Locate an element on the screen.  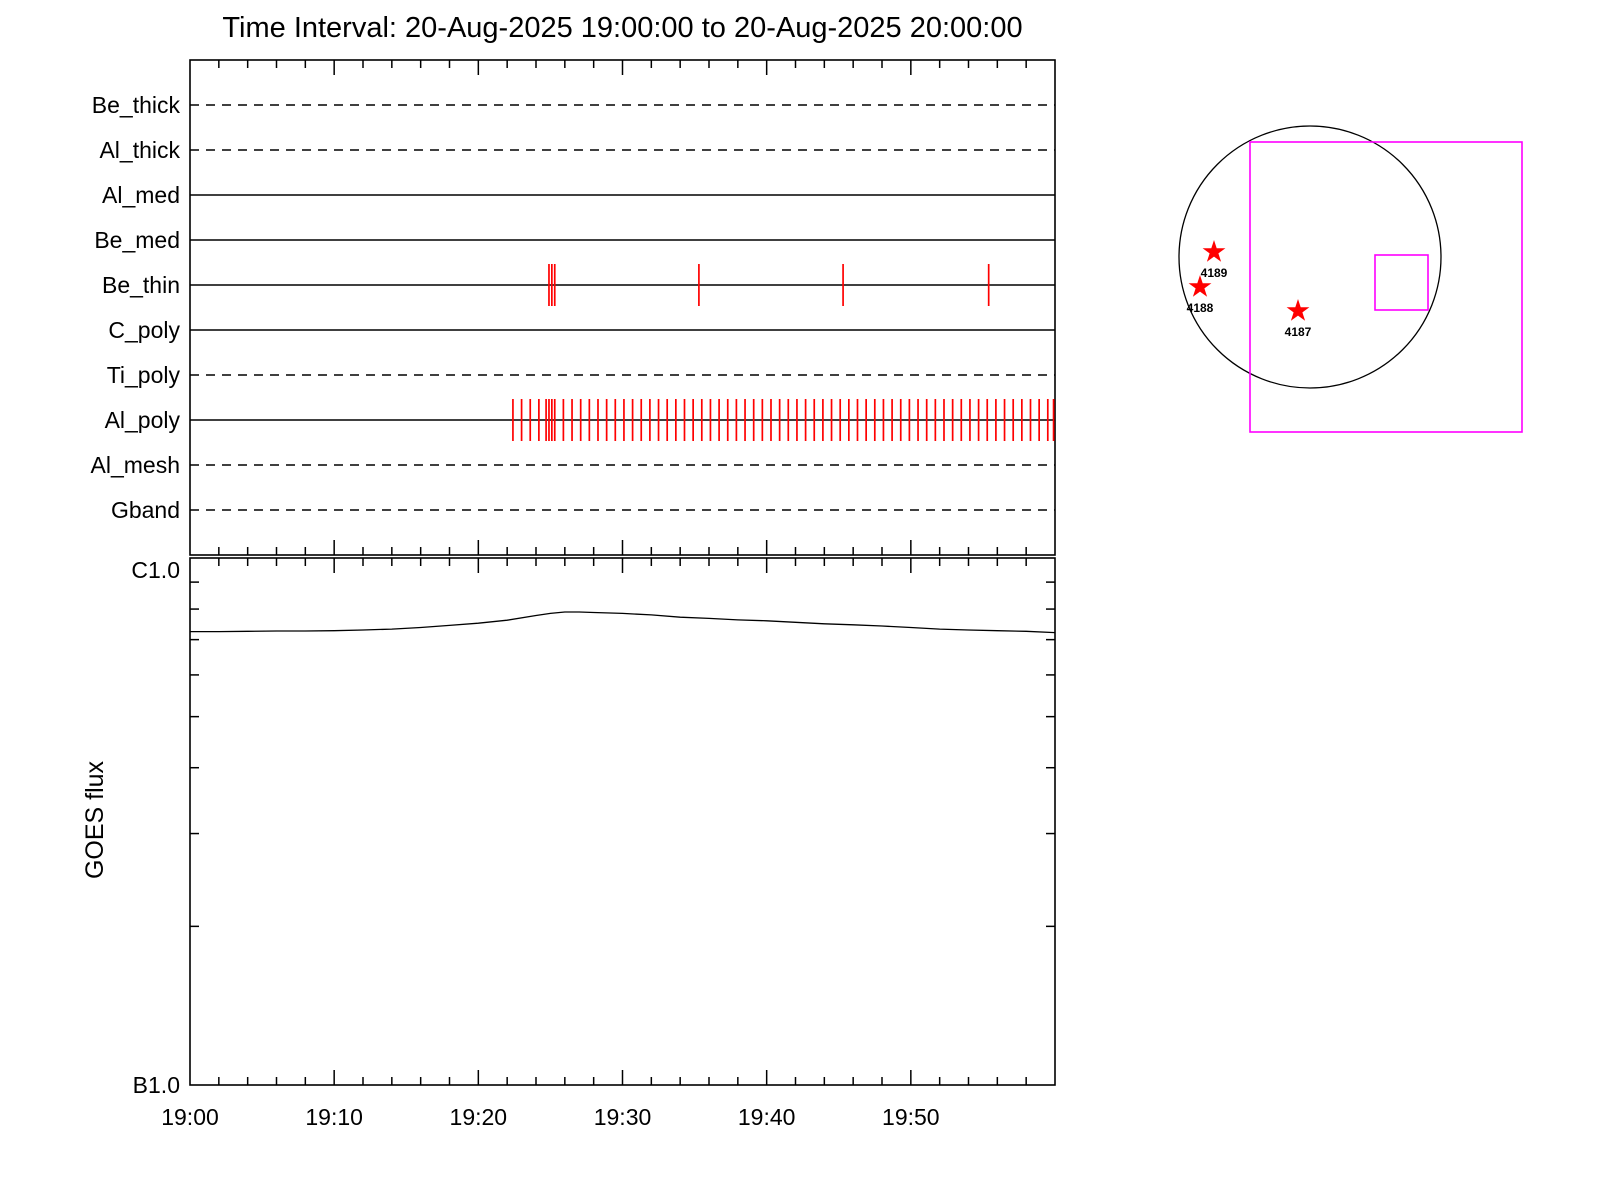
goes-flux-axis-label: GOES flux is located at coordinates (95, 820).